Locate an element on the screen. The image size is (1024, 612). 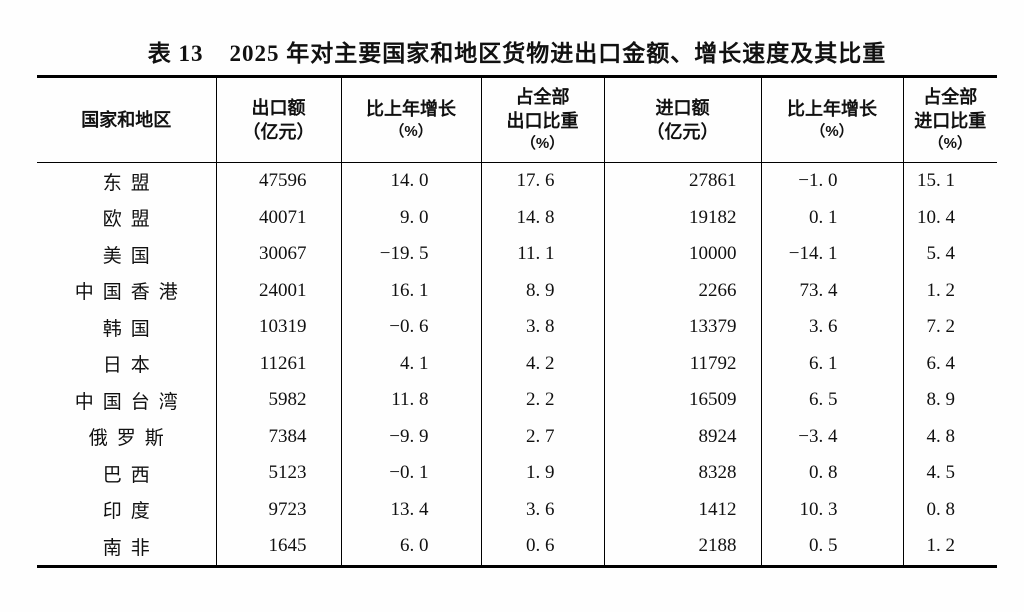
cell-import-growth: 3. 6 is located at coordinates (832, 327).